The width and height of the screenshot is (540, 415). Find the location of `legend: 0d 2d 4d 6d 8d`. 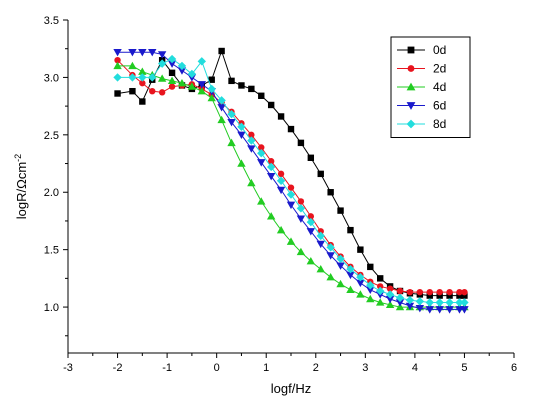

legend: 0d 2d 4d 6d 8d is located at coordinates (430, 87).